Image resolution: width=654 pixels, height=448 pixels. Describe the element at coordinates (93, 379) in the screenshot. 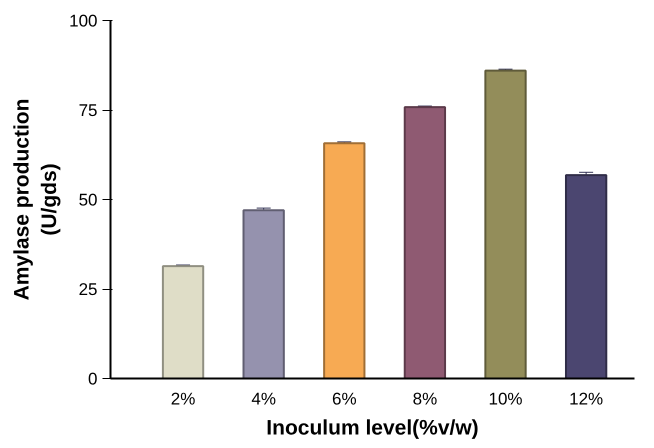

I see `y-tick-label: 0` at that location.